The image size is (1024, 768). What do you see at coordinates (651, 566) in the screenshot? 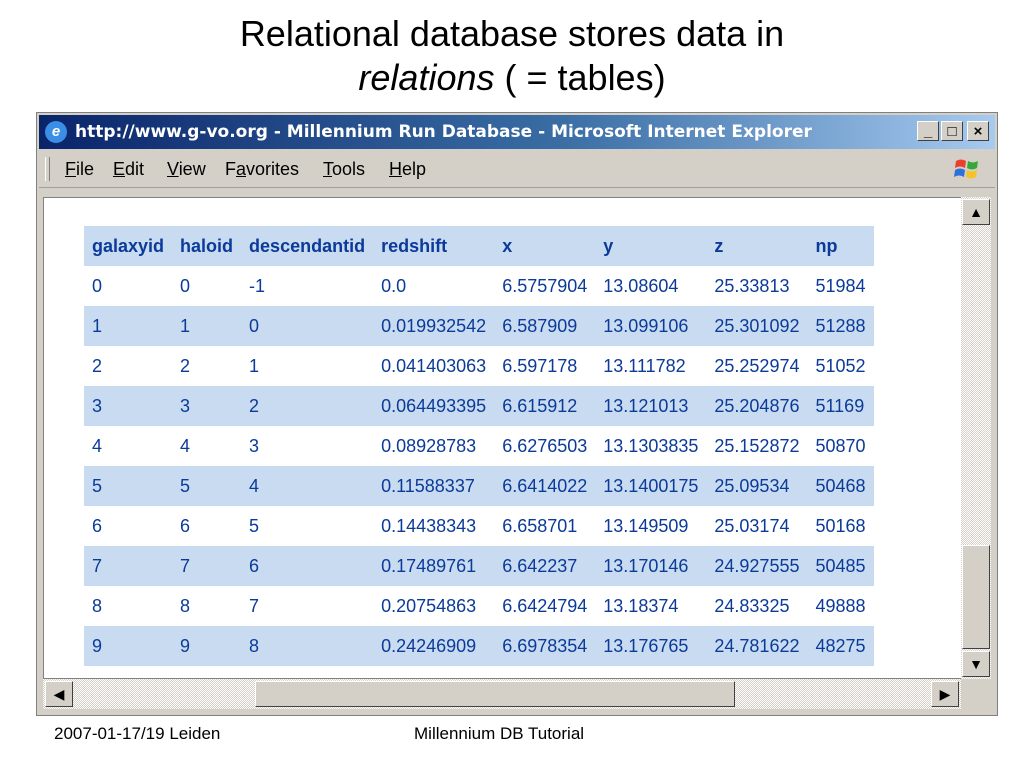
I see `table-cell-y: 13.170146` at bounding box center [651, 566].